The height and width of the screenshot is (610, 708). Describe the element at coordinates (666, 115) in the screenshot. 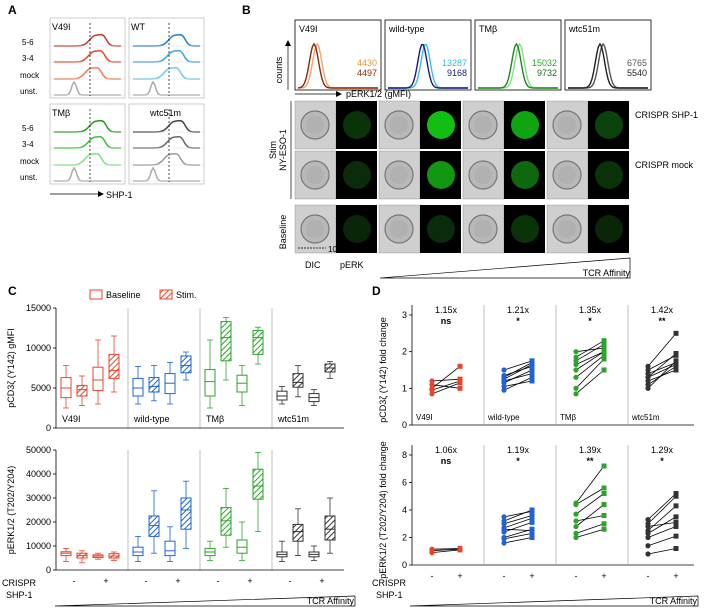

I see `panel-b-crispr-shp1: CRISPR SHP-1` at that location.